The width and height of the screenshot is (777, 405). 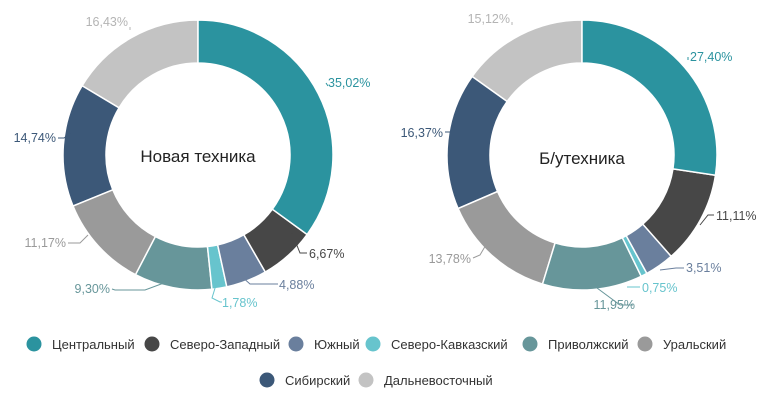 What do you see at coordinates (93, 344) in the screenshot?
I see `legend-label-central: Центральный` at bounding box center [93, 344].